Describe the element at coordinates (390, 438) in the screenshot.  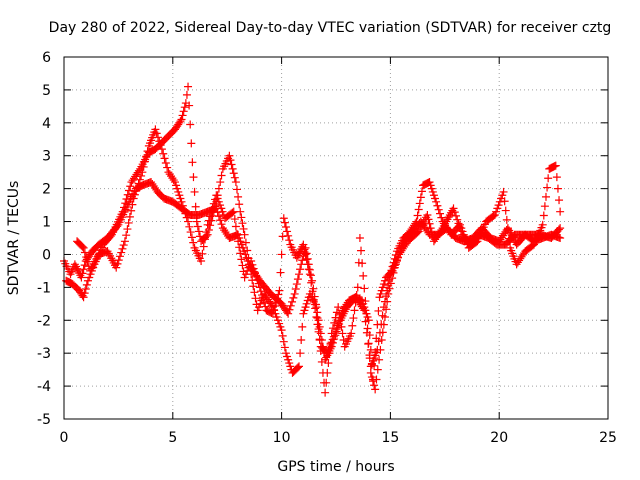
I see `x-tick-label: 15` at that location.